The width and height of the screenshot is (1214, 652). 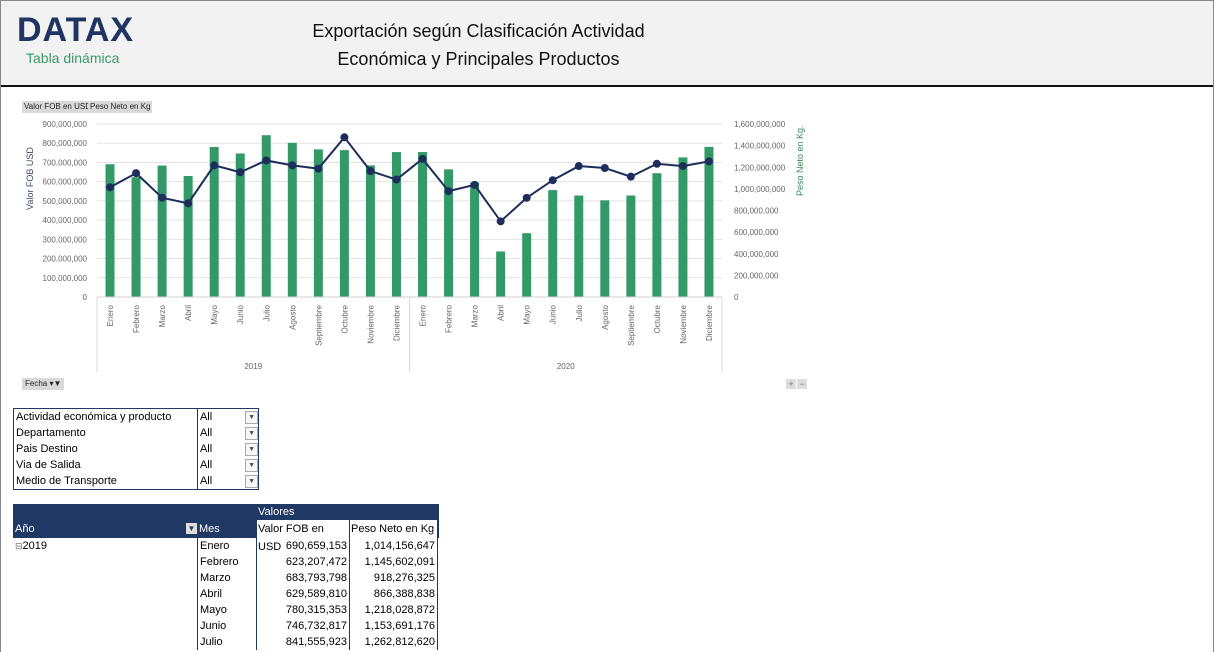 I want to click on left-tick-label: 0, so click(x=85, y=297).